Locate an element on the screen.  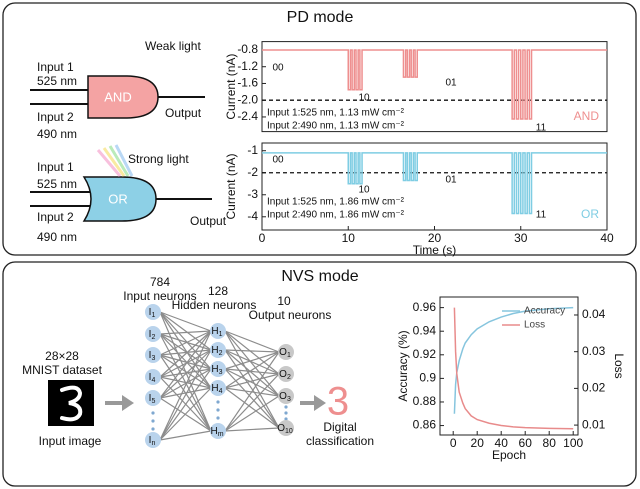
state-label: 11 is located at coordinates (541, 128).